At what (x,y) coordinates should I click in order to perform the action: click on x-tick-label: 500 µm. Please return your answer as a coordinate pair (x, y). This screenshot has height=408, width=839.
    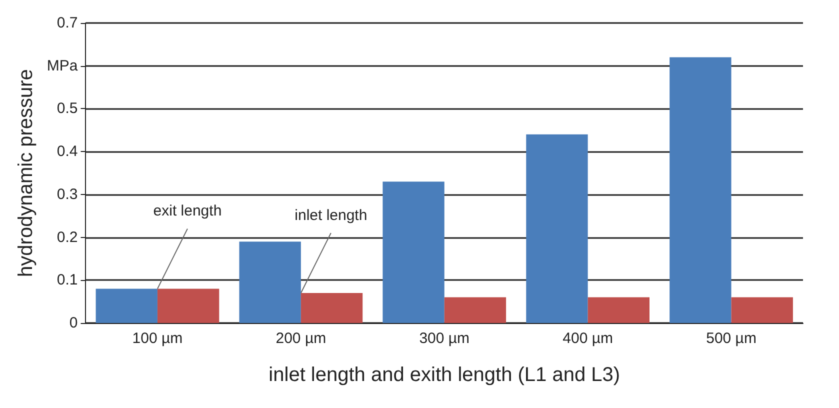
    Looking at the image, I should click on (731, 338).